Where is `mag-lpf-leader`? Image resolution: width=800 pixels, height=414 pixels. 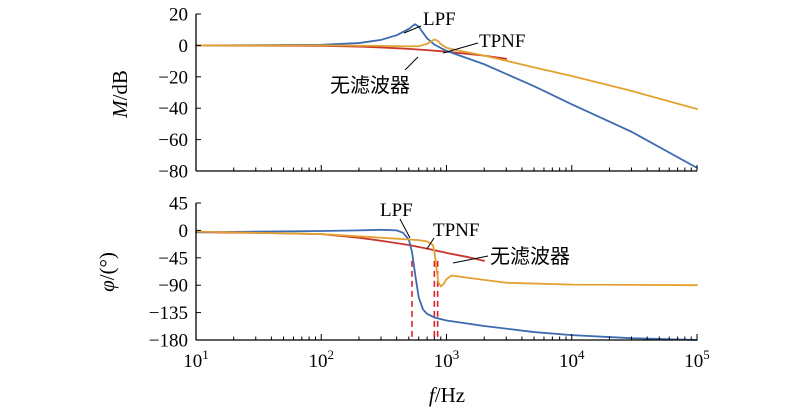
mag-lpf-leader is located at coordinates (412, 29).